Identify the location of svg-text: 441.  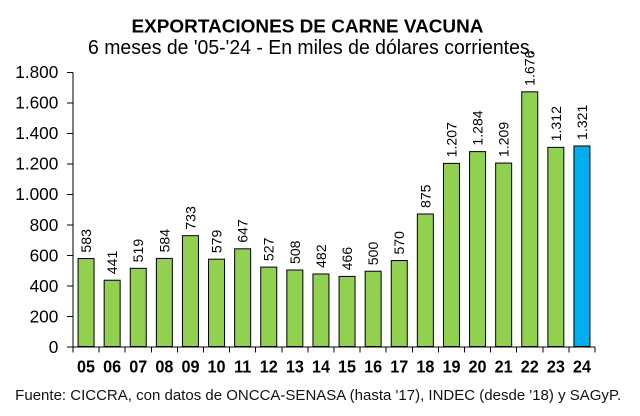
(112, 263).